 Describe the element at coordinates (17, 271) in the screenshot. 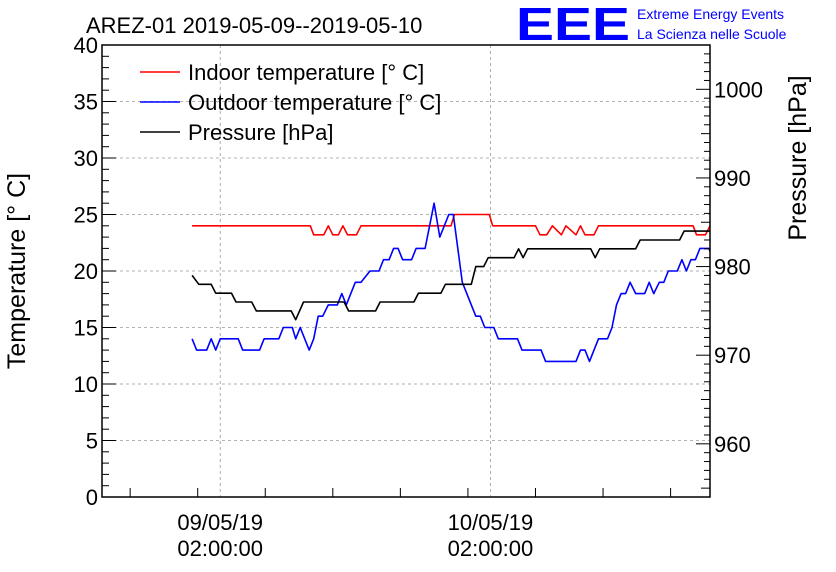

I see `y-axis-label: Temperature [° C]` at that location.